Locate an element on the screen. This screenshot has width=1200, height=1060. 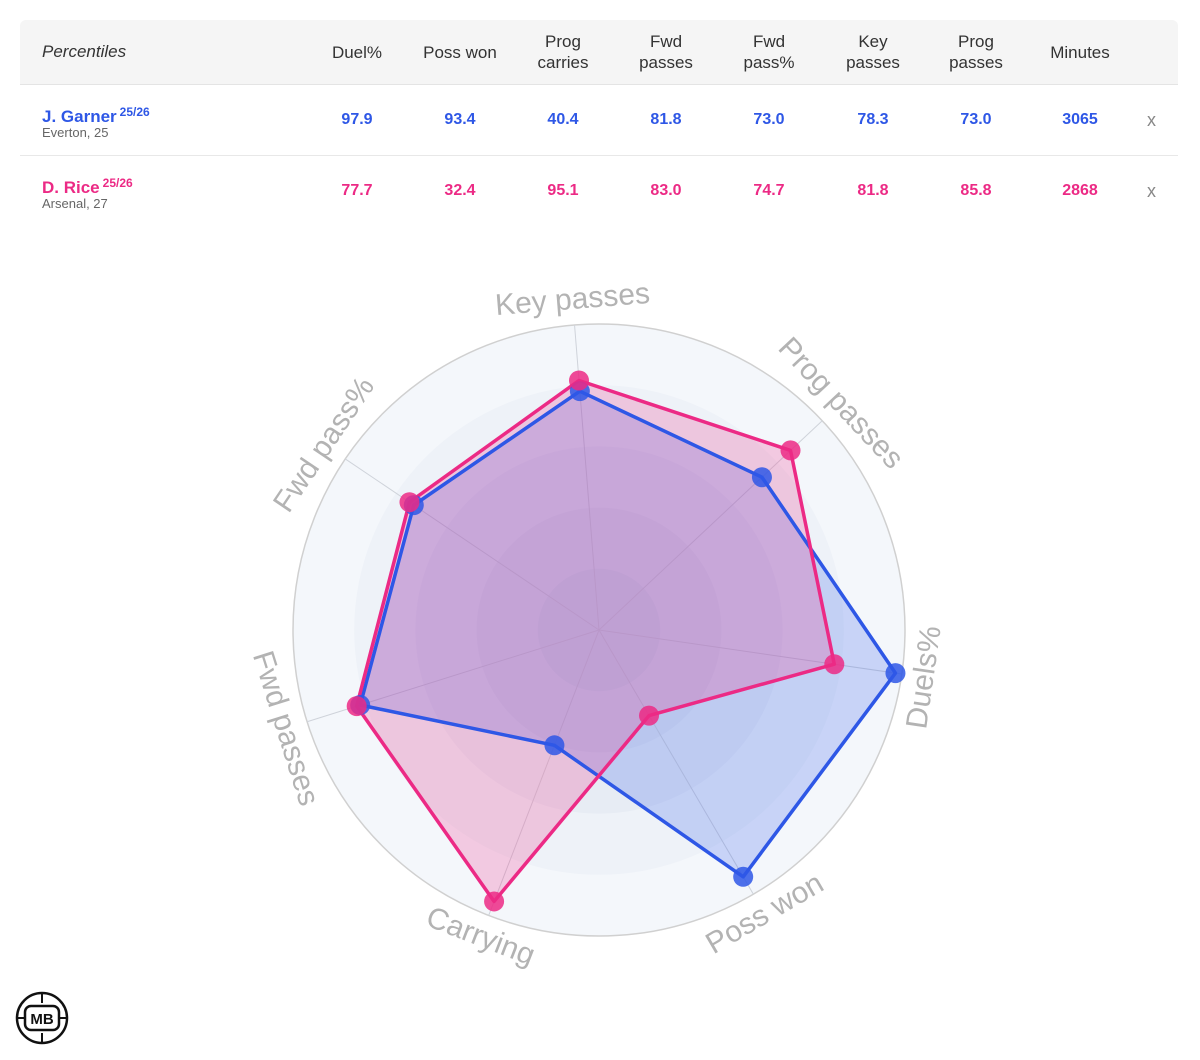
table-cell: 83.0 is located at coordinates (666, 190).